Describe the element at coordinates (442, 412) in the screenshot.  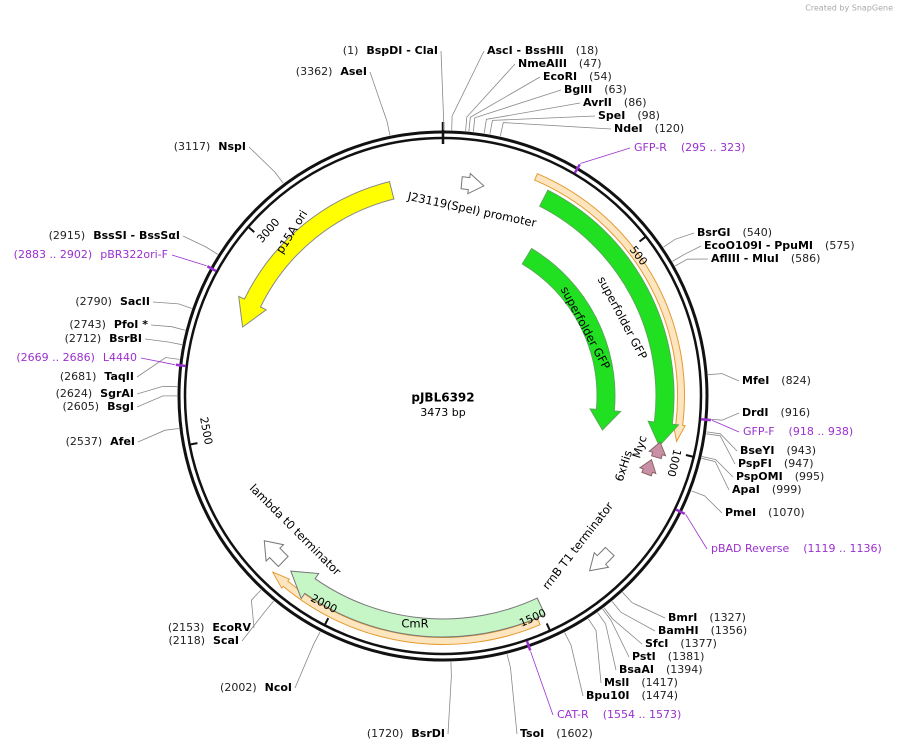
I see `plasmid-length: 3473 bp` at that location.